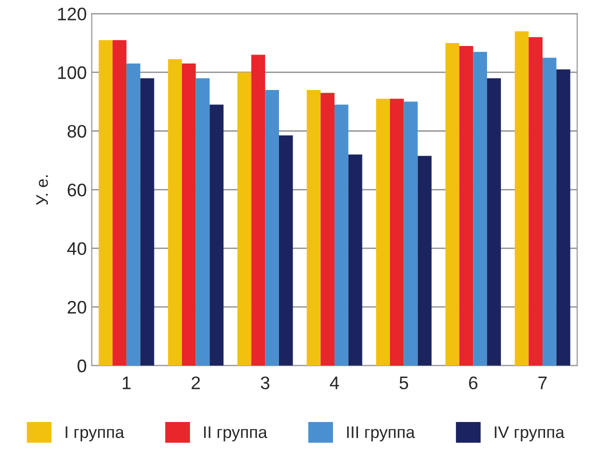  Describe the element at coordinates (473, 383) in the screenshot. I see `x-tick-label: 6` at that location.